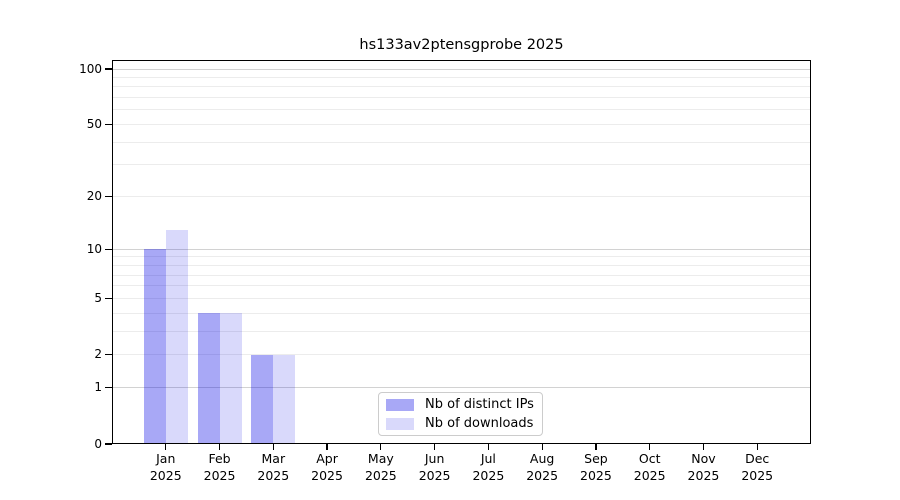 This screenshot has height=500, width=900. Describe the element at coordinates (273, 458) in the screenshot. I see `x-tick-month-mar: Mar` at that location.